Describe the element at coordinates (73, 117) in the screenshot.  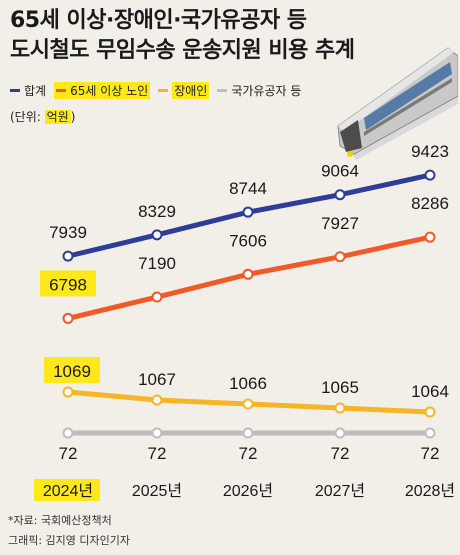
I see `unit-suffix: )` at that location.